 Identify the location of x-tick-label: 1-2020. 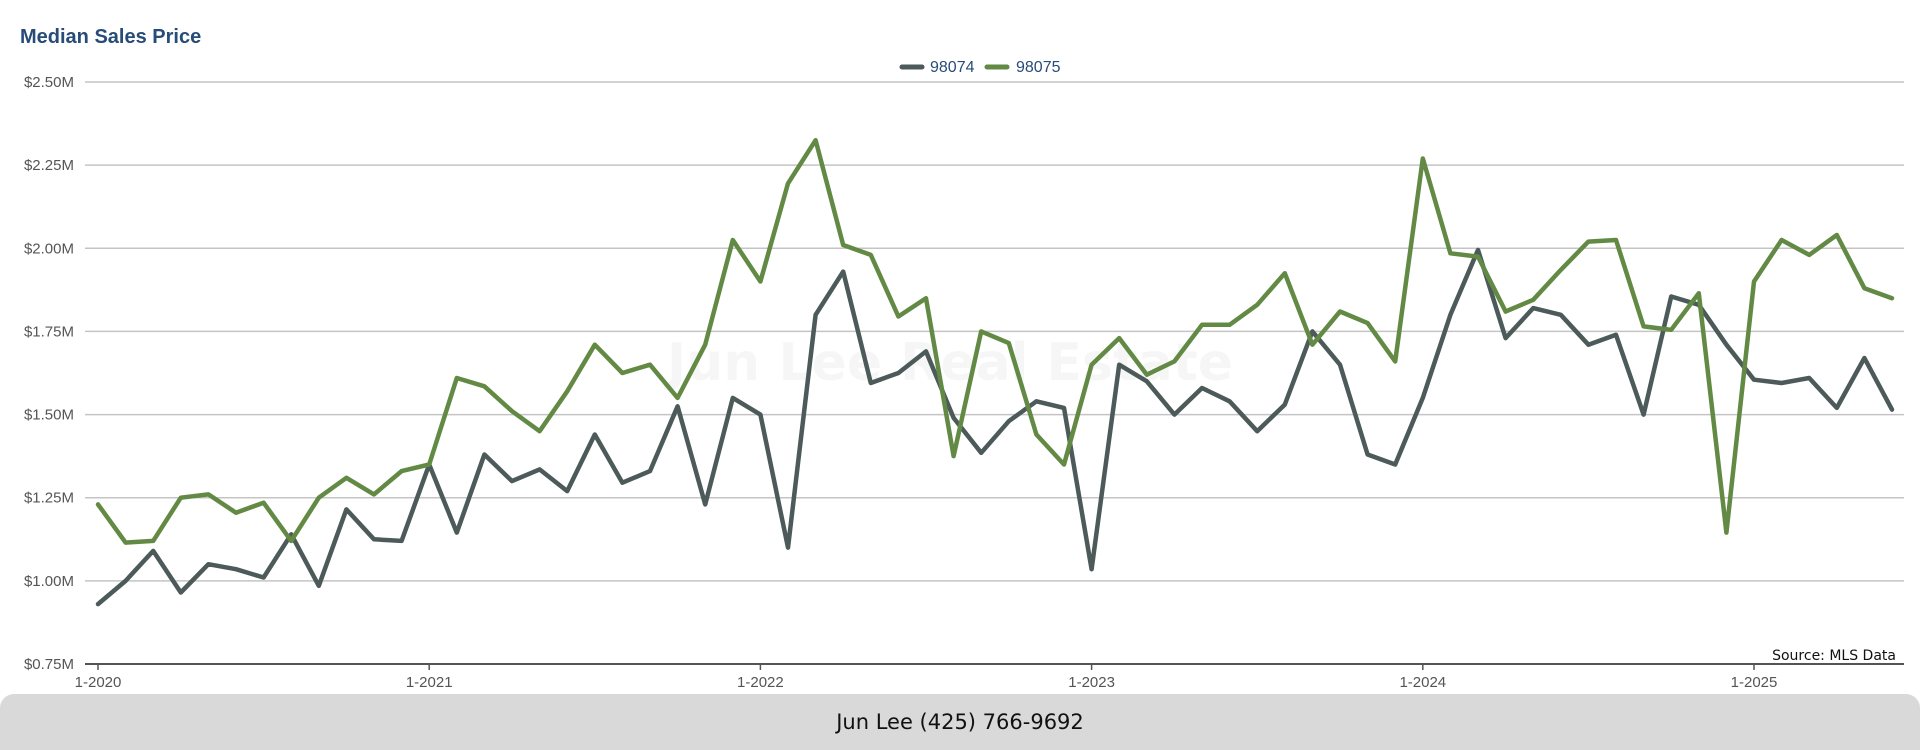
(98, 682).